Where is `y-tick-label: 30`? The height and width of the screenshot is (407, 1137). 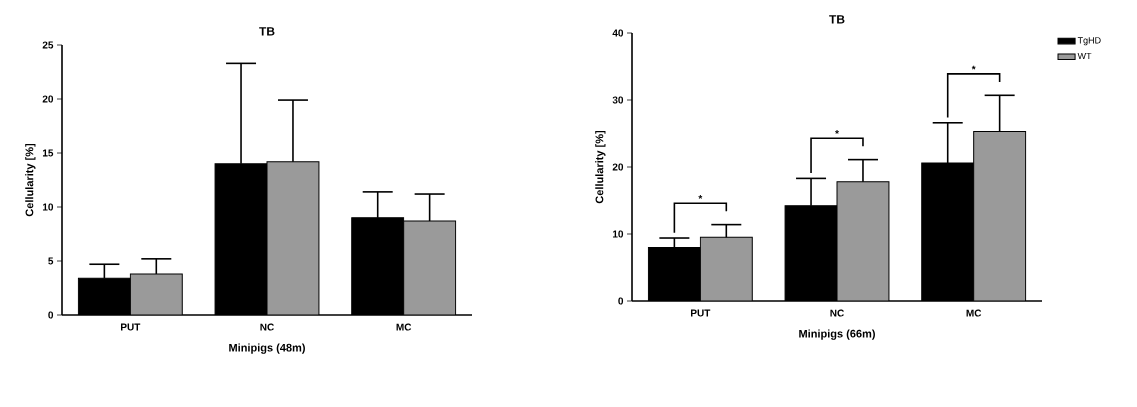
y-tick-label: 30 is located at coordinates (618, 100).